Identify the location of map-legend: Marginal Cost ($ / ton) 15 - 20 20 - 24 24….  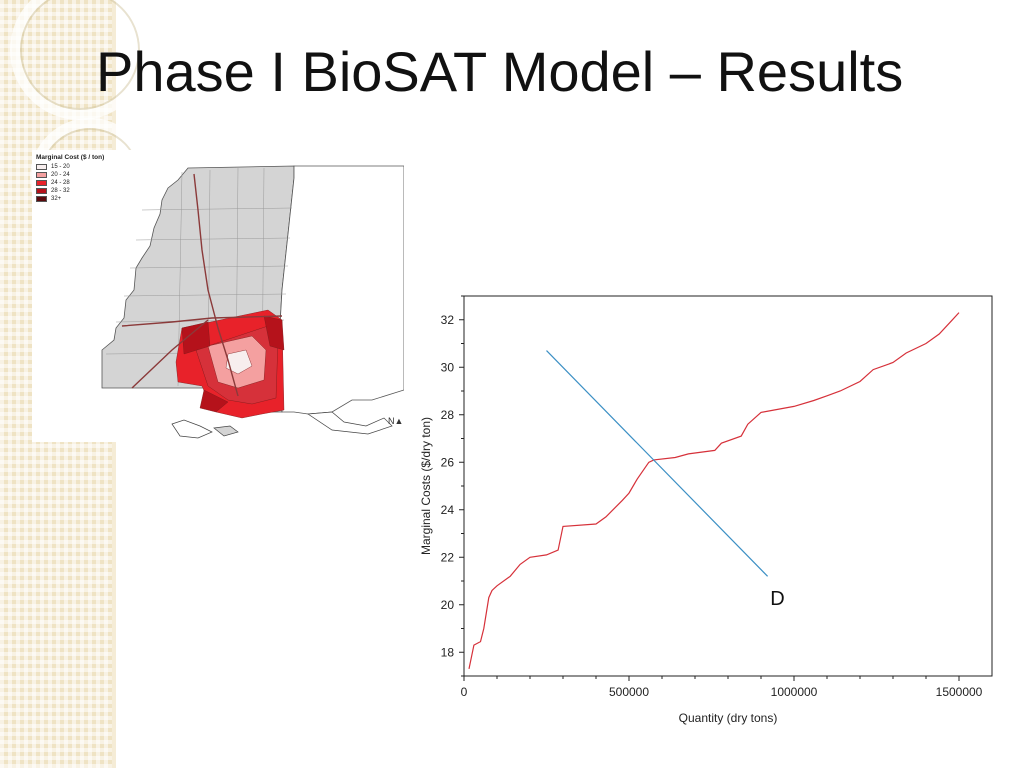
(70, 178).